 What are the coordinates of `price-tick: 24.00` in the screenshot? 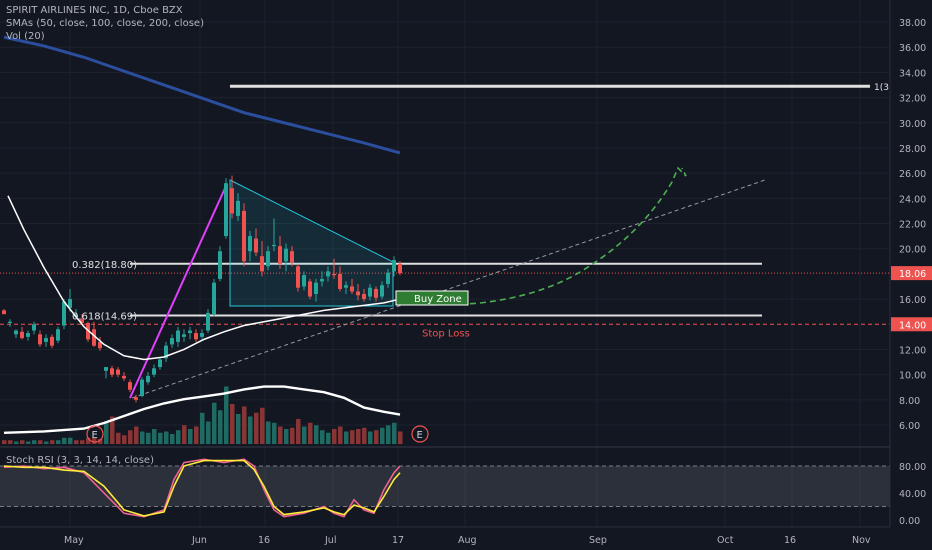 It's located at (912, 199).